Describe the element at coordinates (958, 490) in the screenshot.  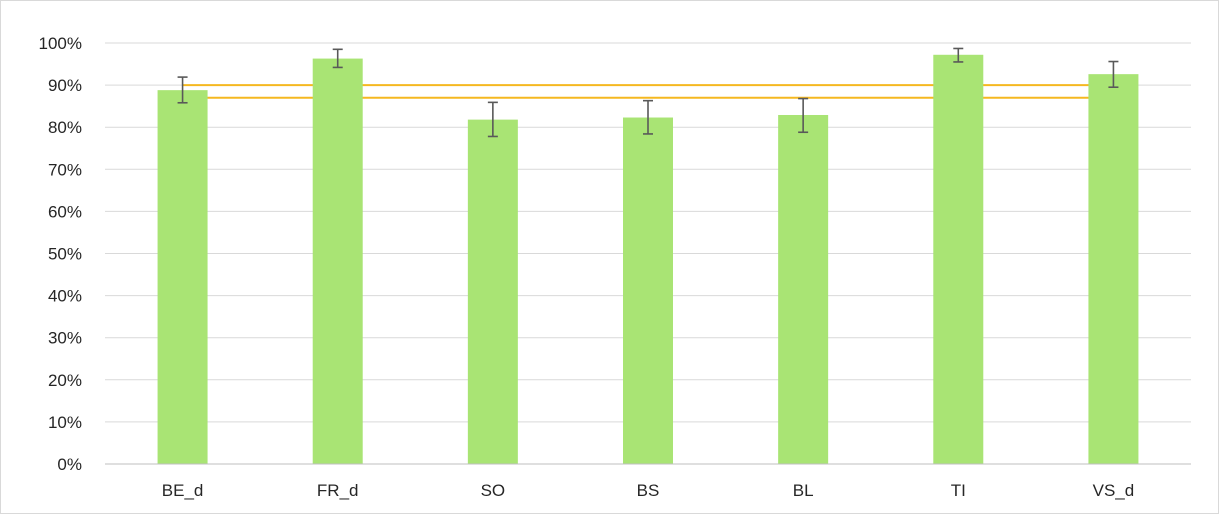
I see `x-tick-label: TI` at that location.